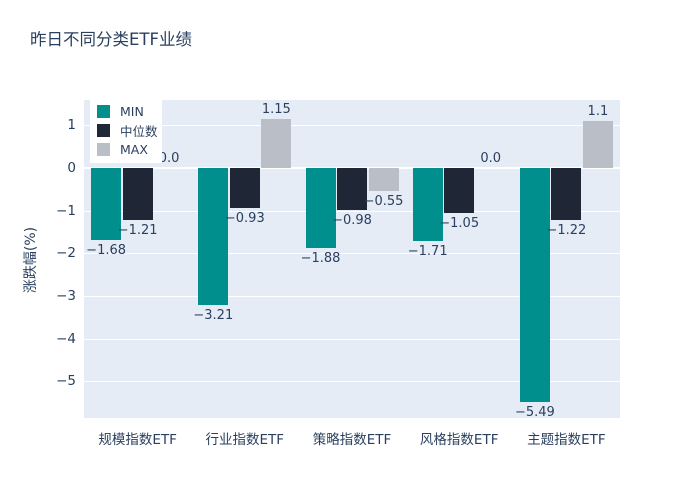  Describe the element at coordinates (213, 315) in the screenshot. I see `bar-value-label: −3.21` at that location.